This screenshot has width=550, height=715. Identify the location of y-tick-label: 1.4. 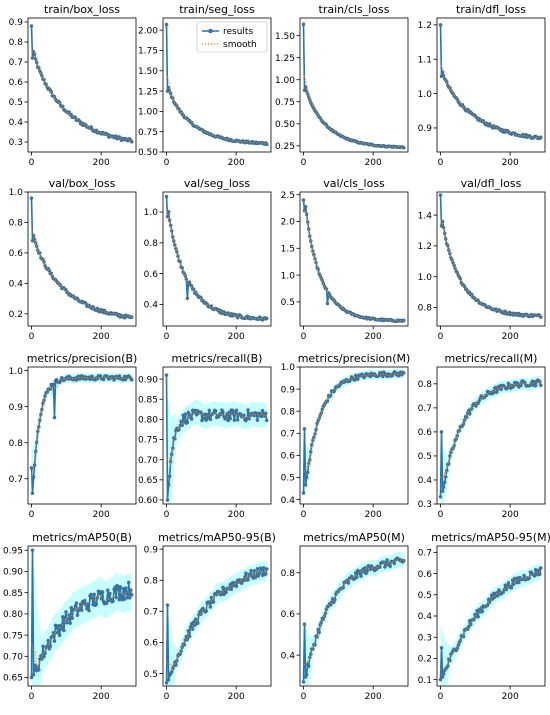
(425, 216).